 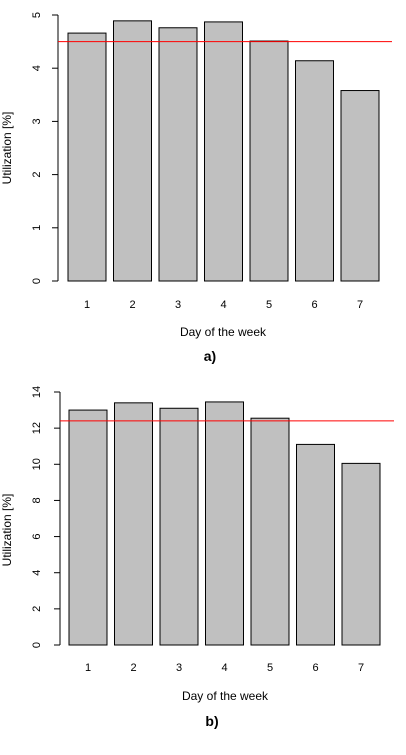 I want to click on y-tick-label: 8, so click(x=37, y=500).